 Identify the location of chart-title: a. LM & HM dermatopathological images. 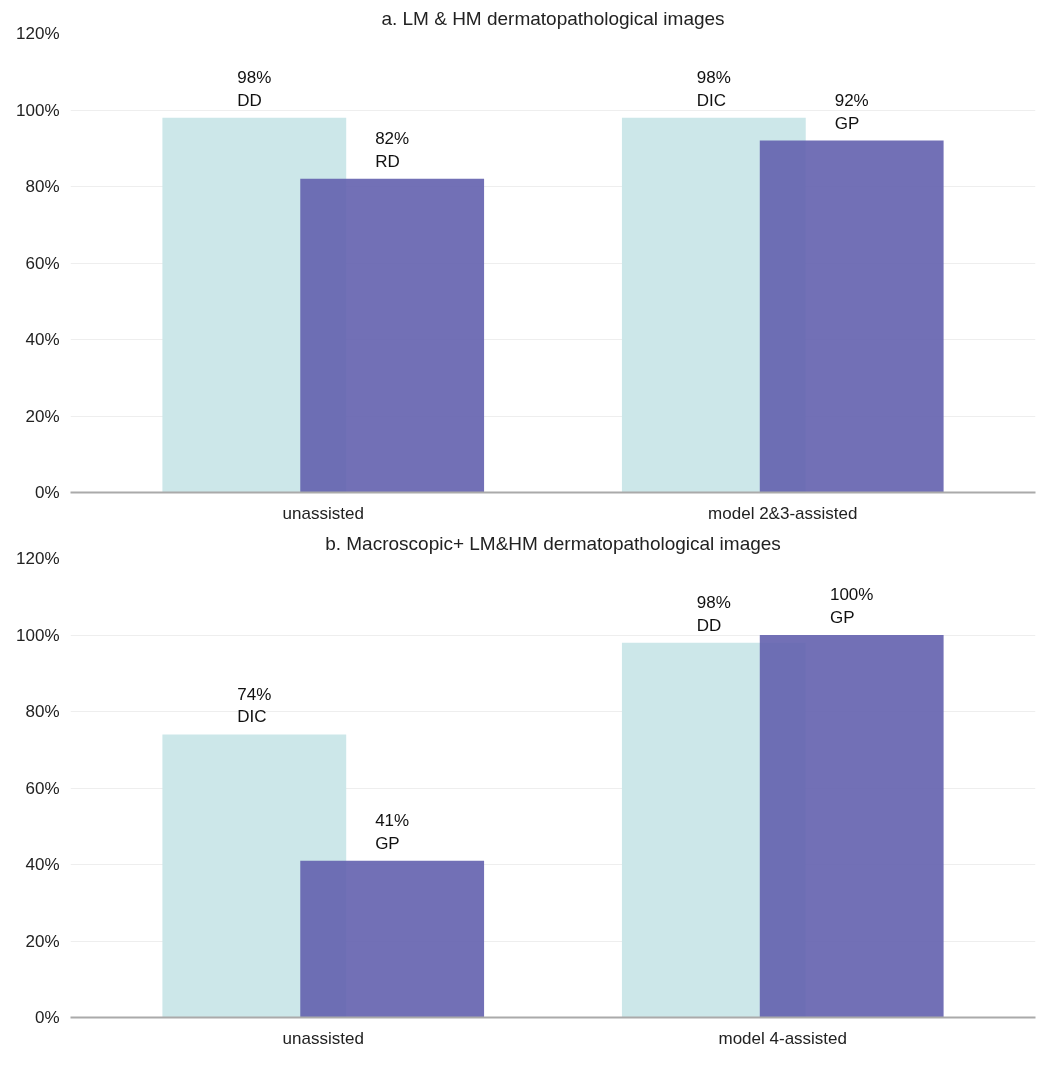
(553, 18).